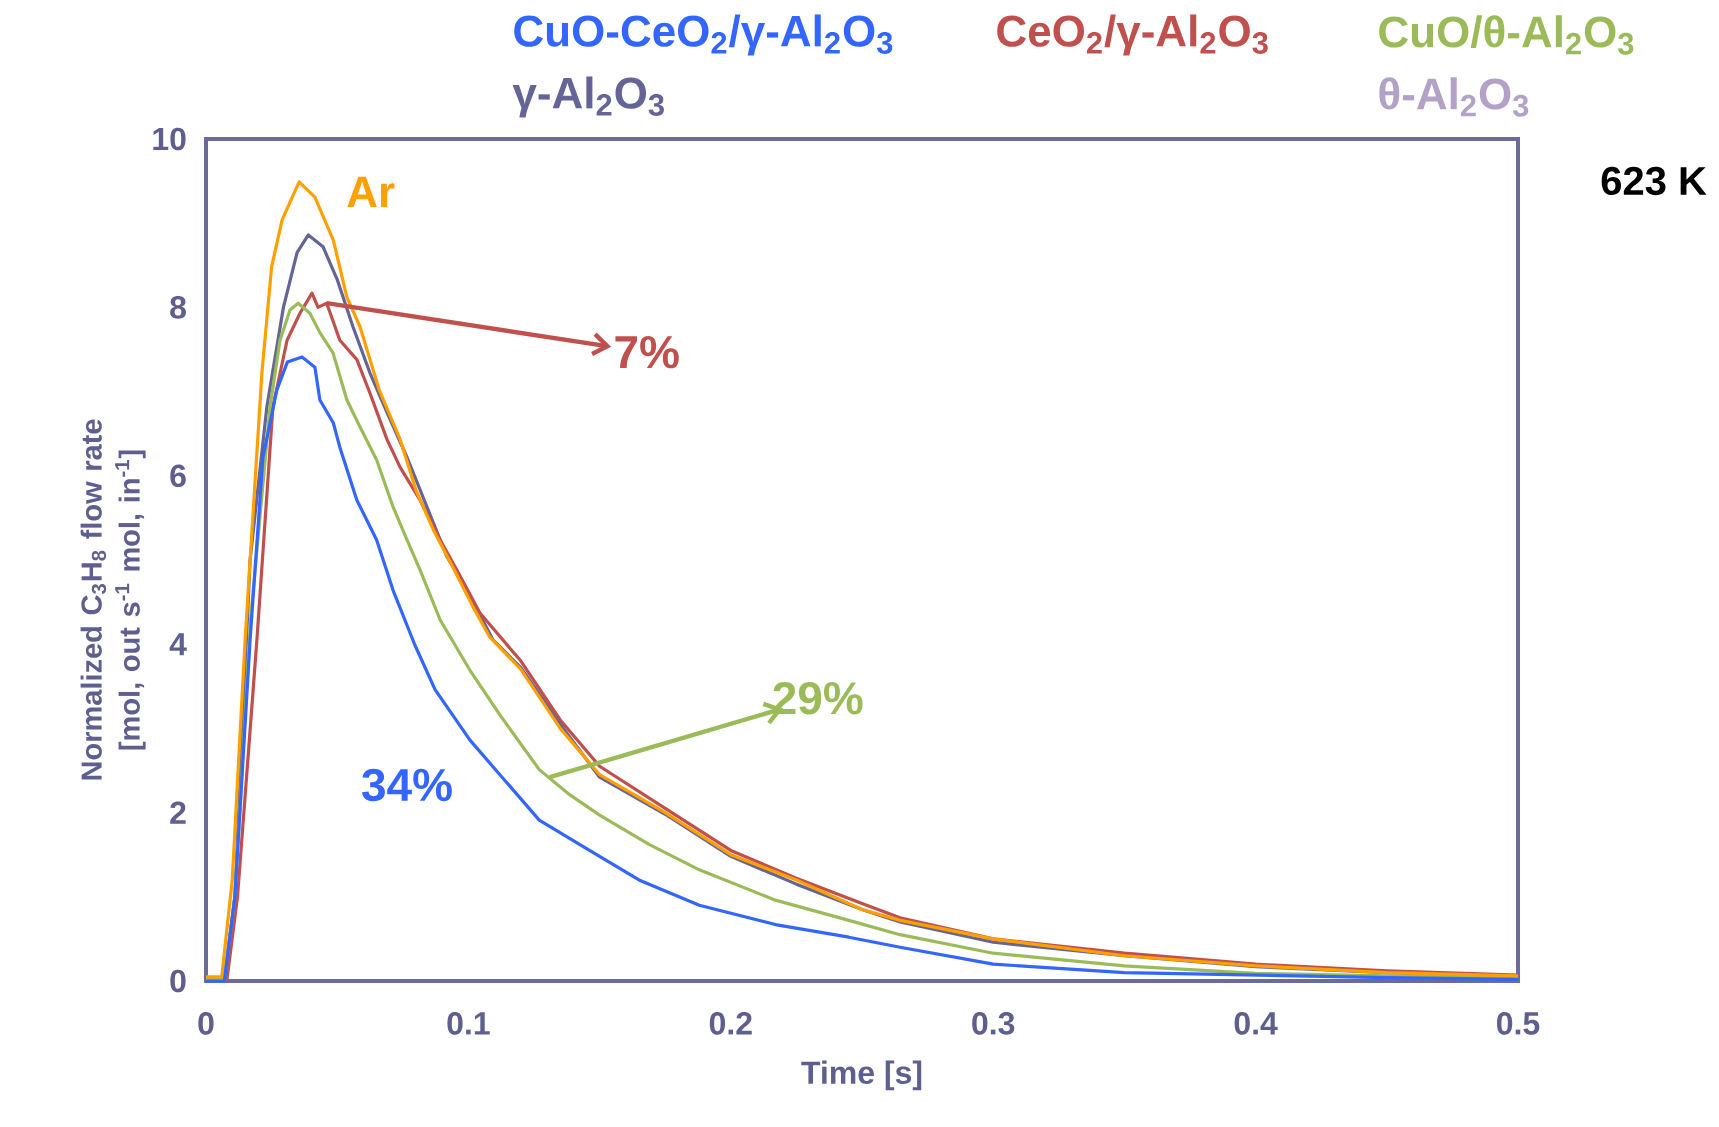  What do you see at coordinates (178, 812) in the screenshot?
I see `y-tick-label: 2` at bounding box center [178, 812].